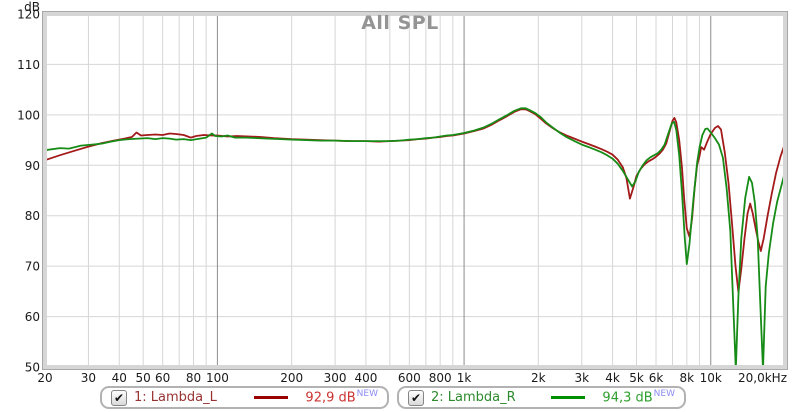 The height and width of the screenshot is (412, 800). What do you see at coordinates (193, 378) in the screenshot?
I see `x-tick-label: 80` at bounding box center [193, 378].